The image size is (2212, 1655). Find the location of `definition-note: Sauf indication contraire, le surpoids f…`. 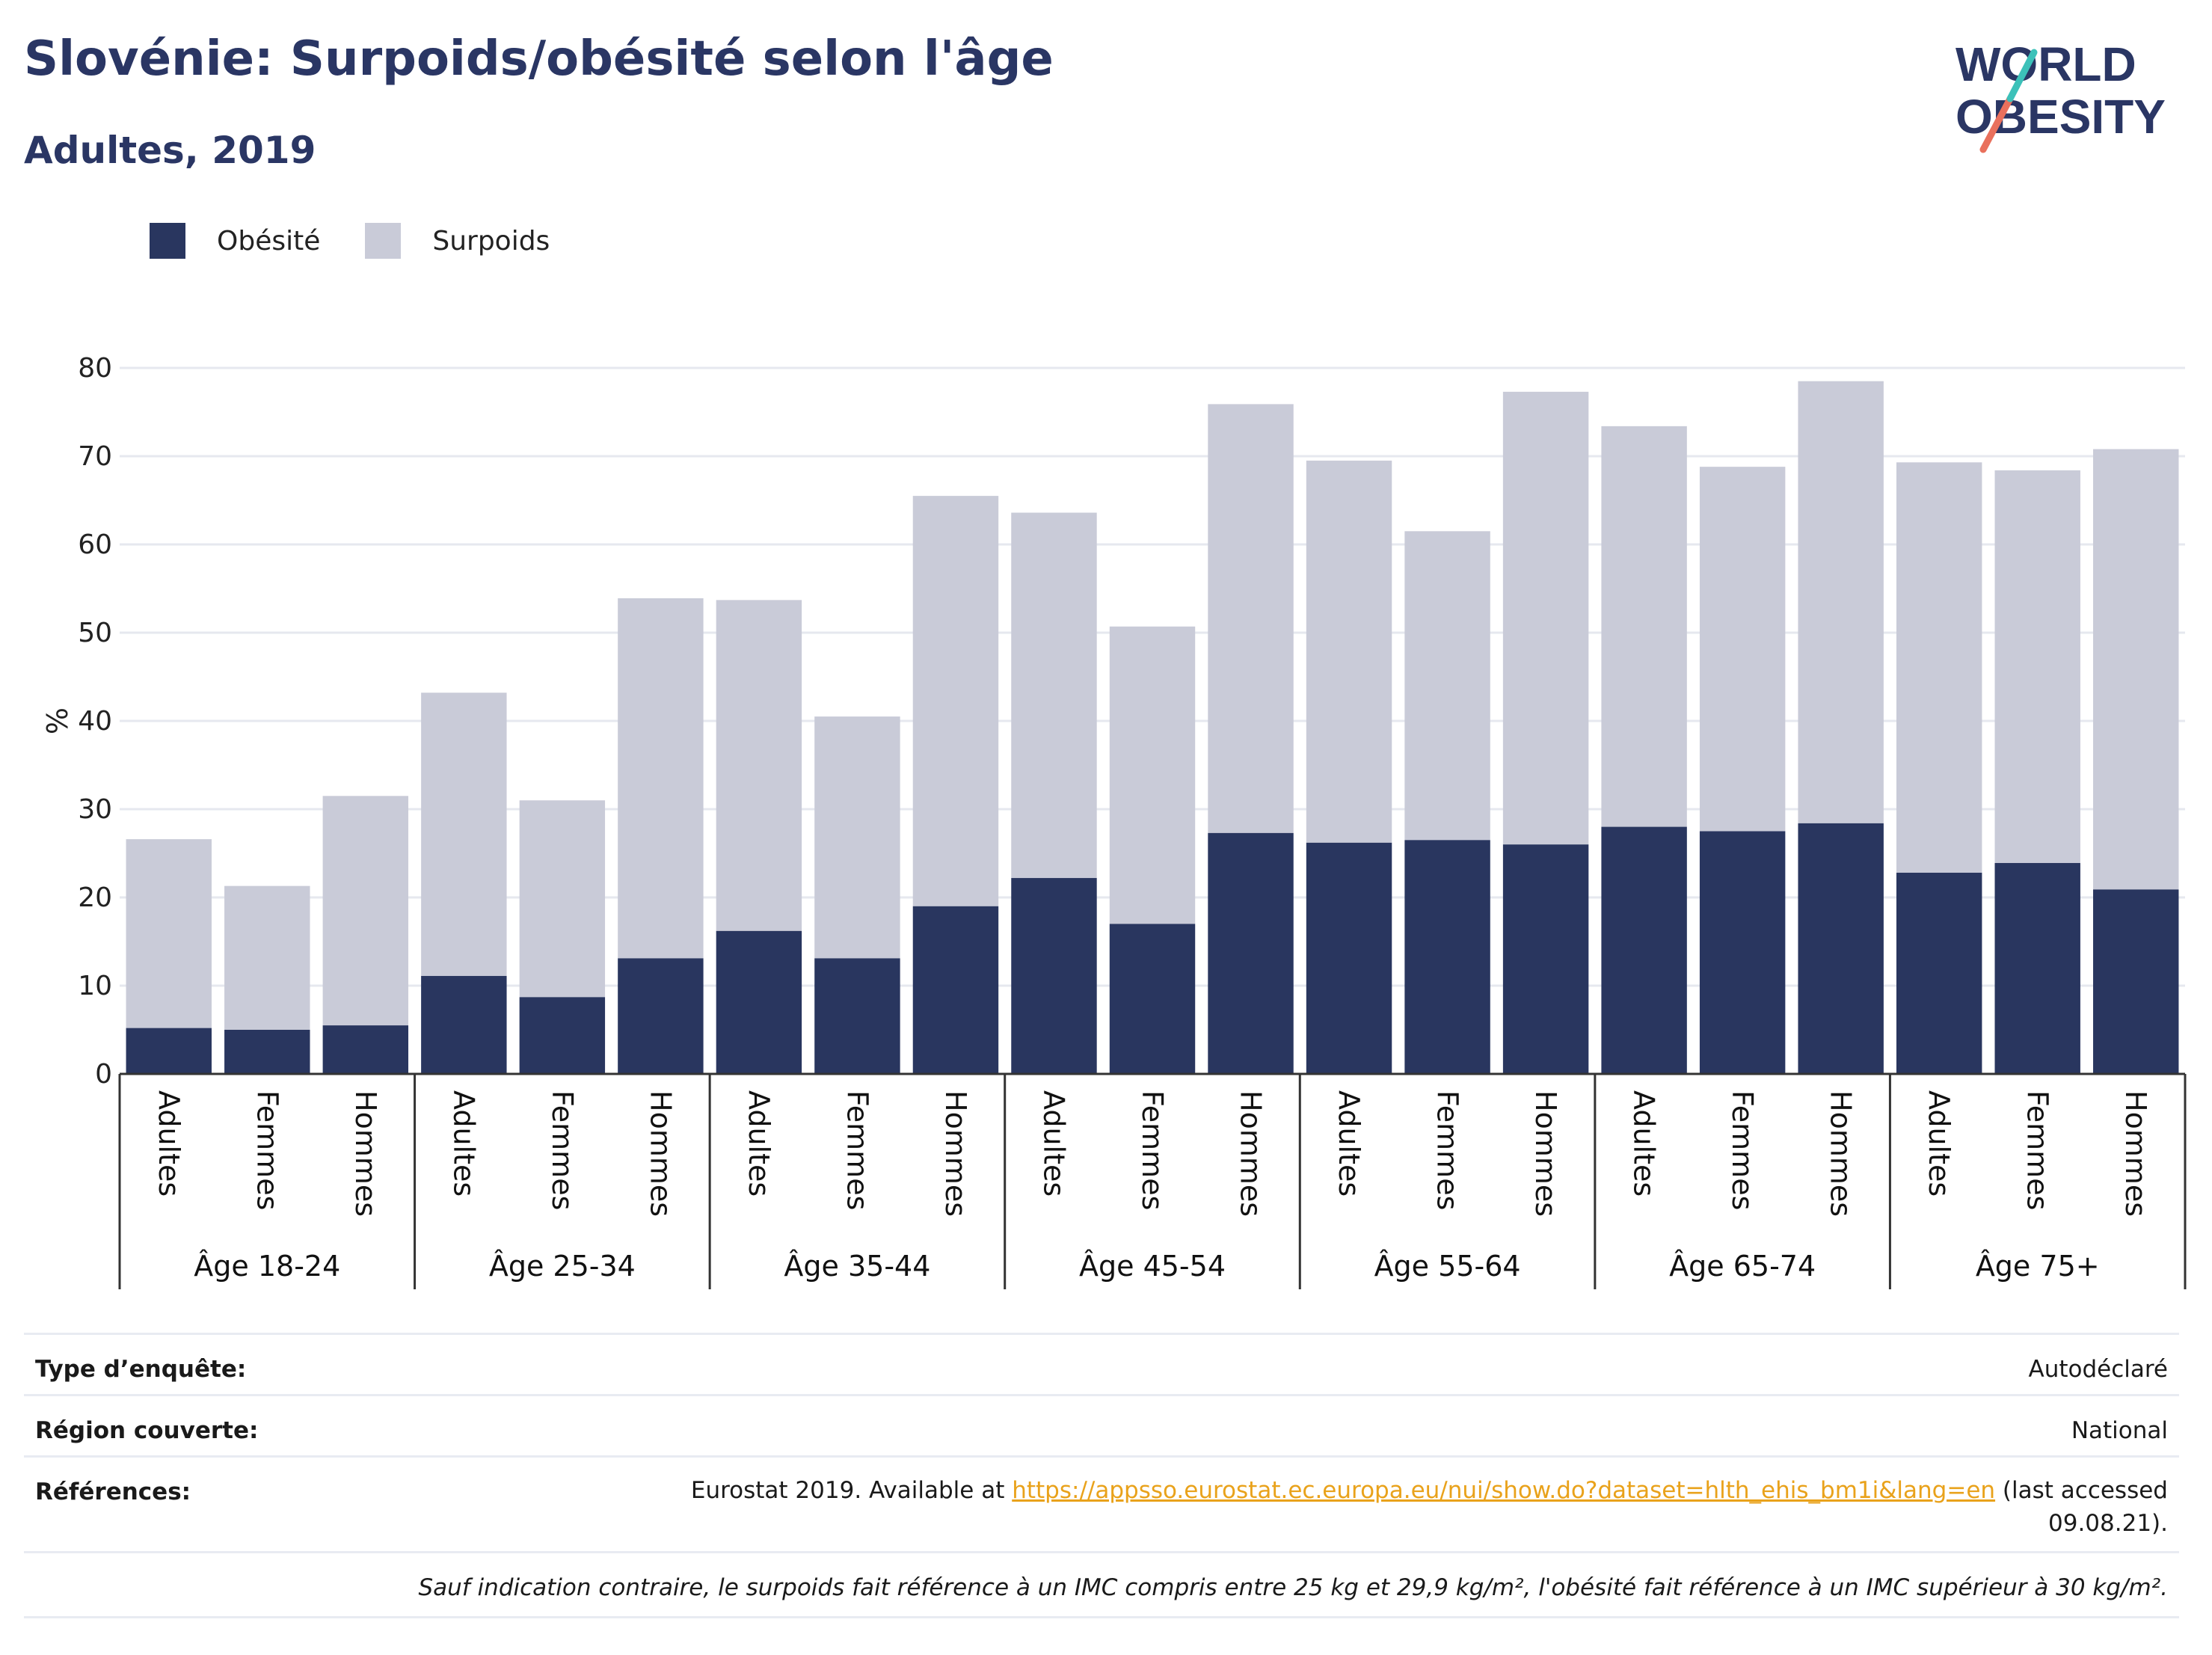

definition-note: Sauf indication contraire, le surpoids f… is located at coordinates (1293, 1587).